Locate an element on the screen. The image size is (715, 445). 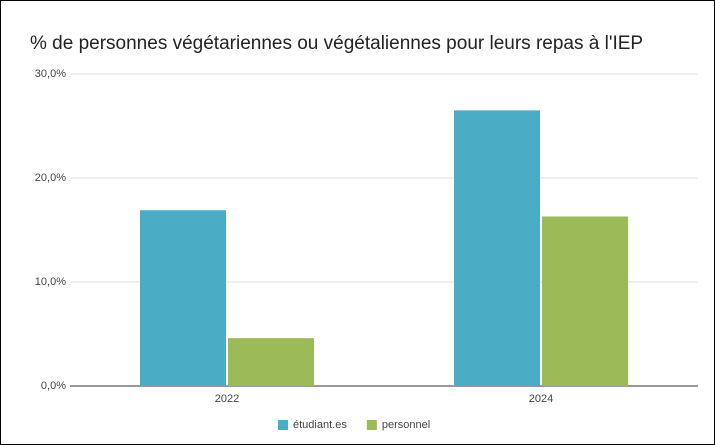
y-tick-label: 0,0% is located at coordinates (53, 386).